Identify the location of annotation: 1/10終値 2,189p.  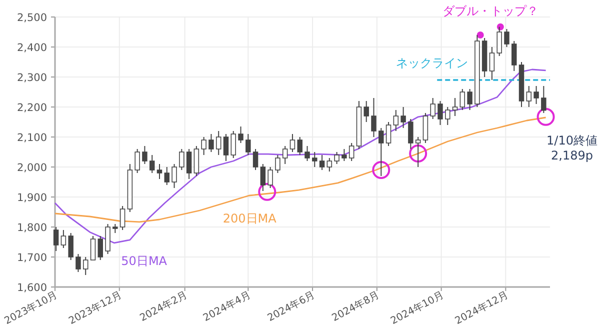
(572, 147).